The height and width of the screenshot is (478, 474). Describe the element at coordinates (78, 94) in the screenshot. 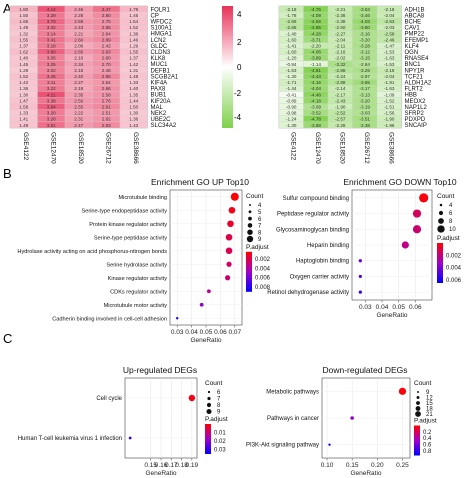

I see `heatmap-cell-label: 2.35` at that location.